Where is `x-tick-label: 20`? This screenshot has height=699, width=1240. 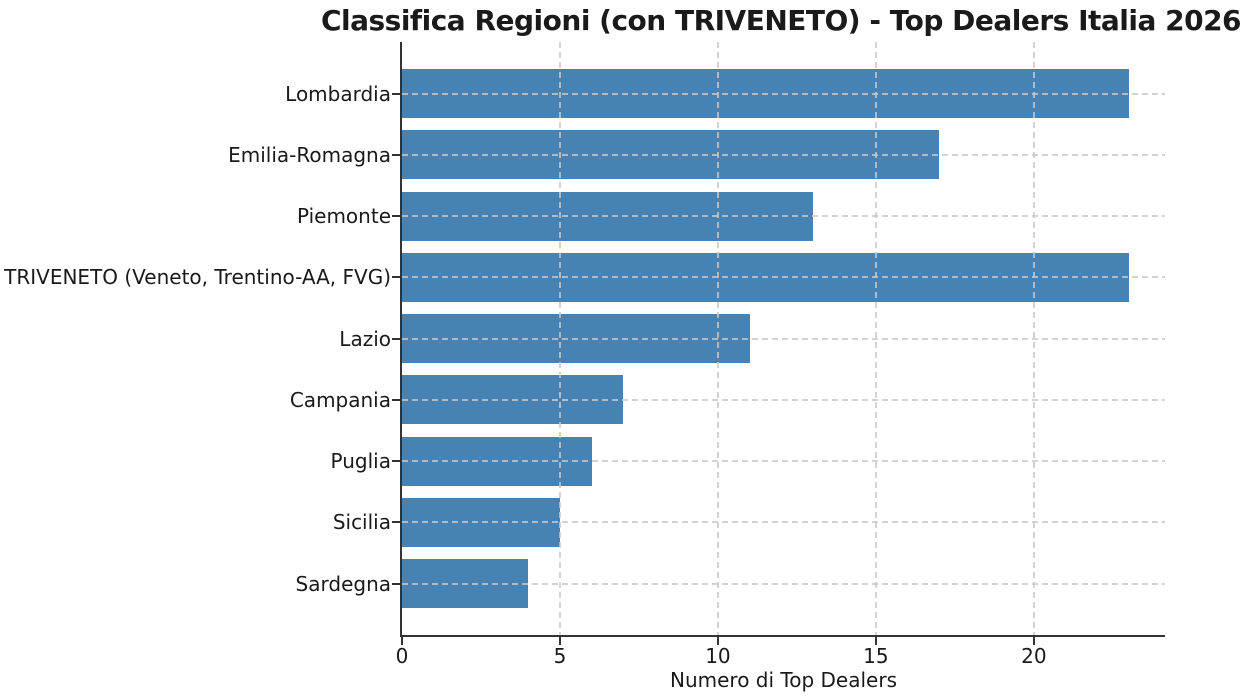 x-tick-label: 20 is located at coordinates (1034, 656).